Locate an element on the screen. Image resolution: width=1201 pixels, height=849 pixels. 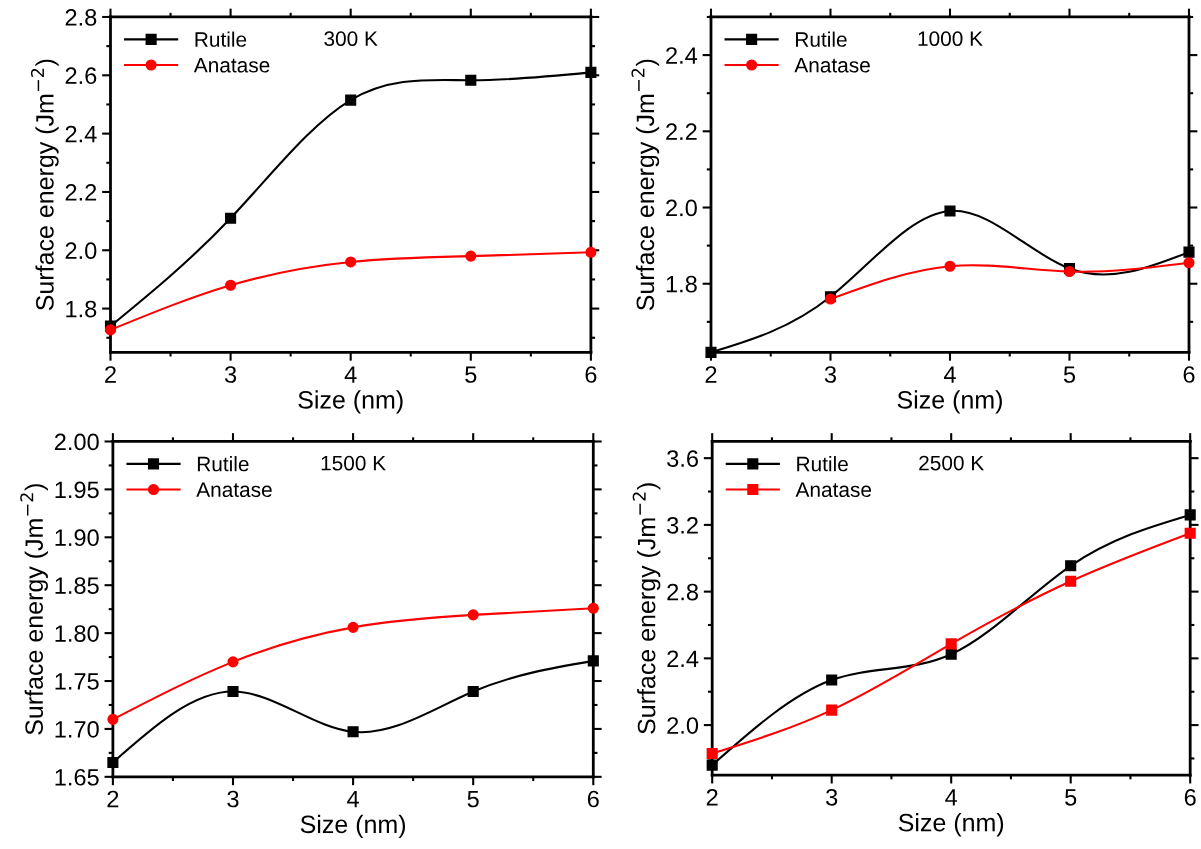
y-tick-label: 1.70 is located at coordinates (77, 729).